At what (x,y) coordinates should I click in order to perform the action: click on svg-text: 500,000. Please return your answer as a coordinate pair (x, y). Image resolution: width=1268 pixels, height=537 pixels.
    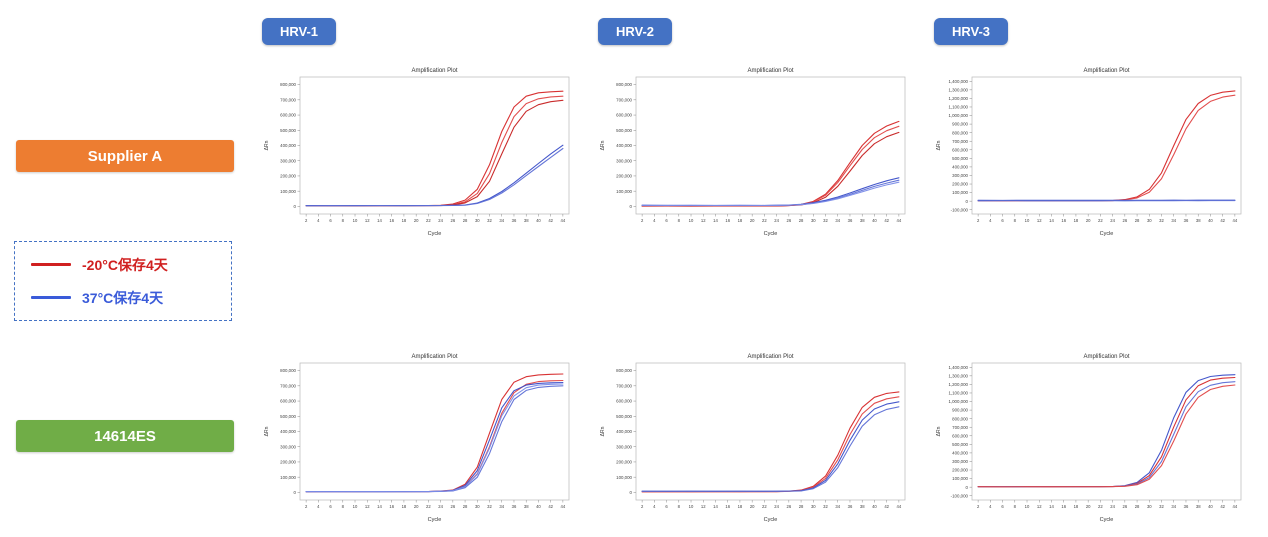
    Looking at the image, I should click on (624, 130).